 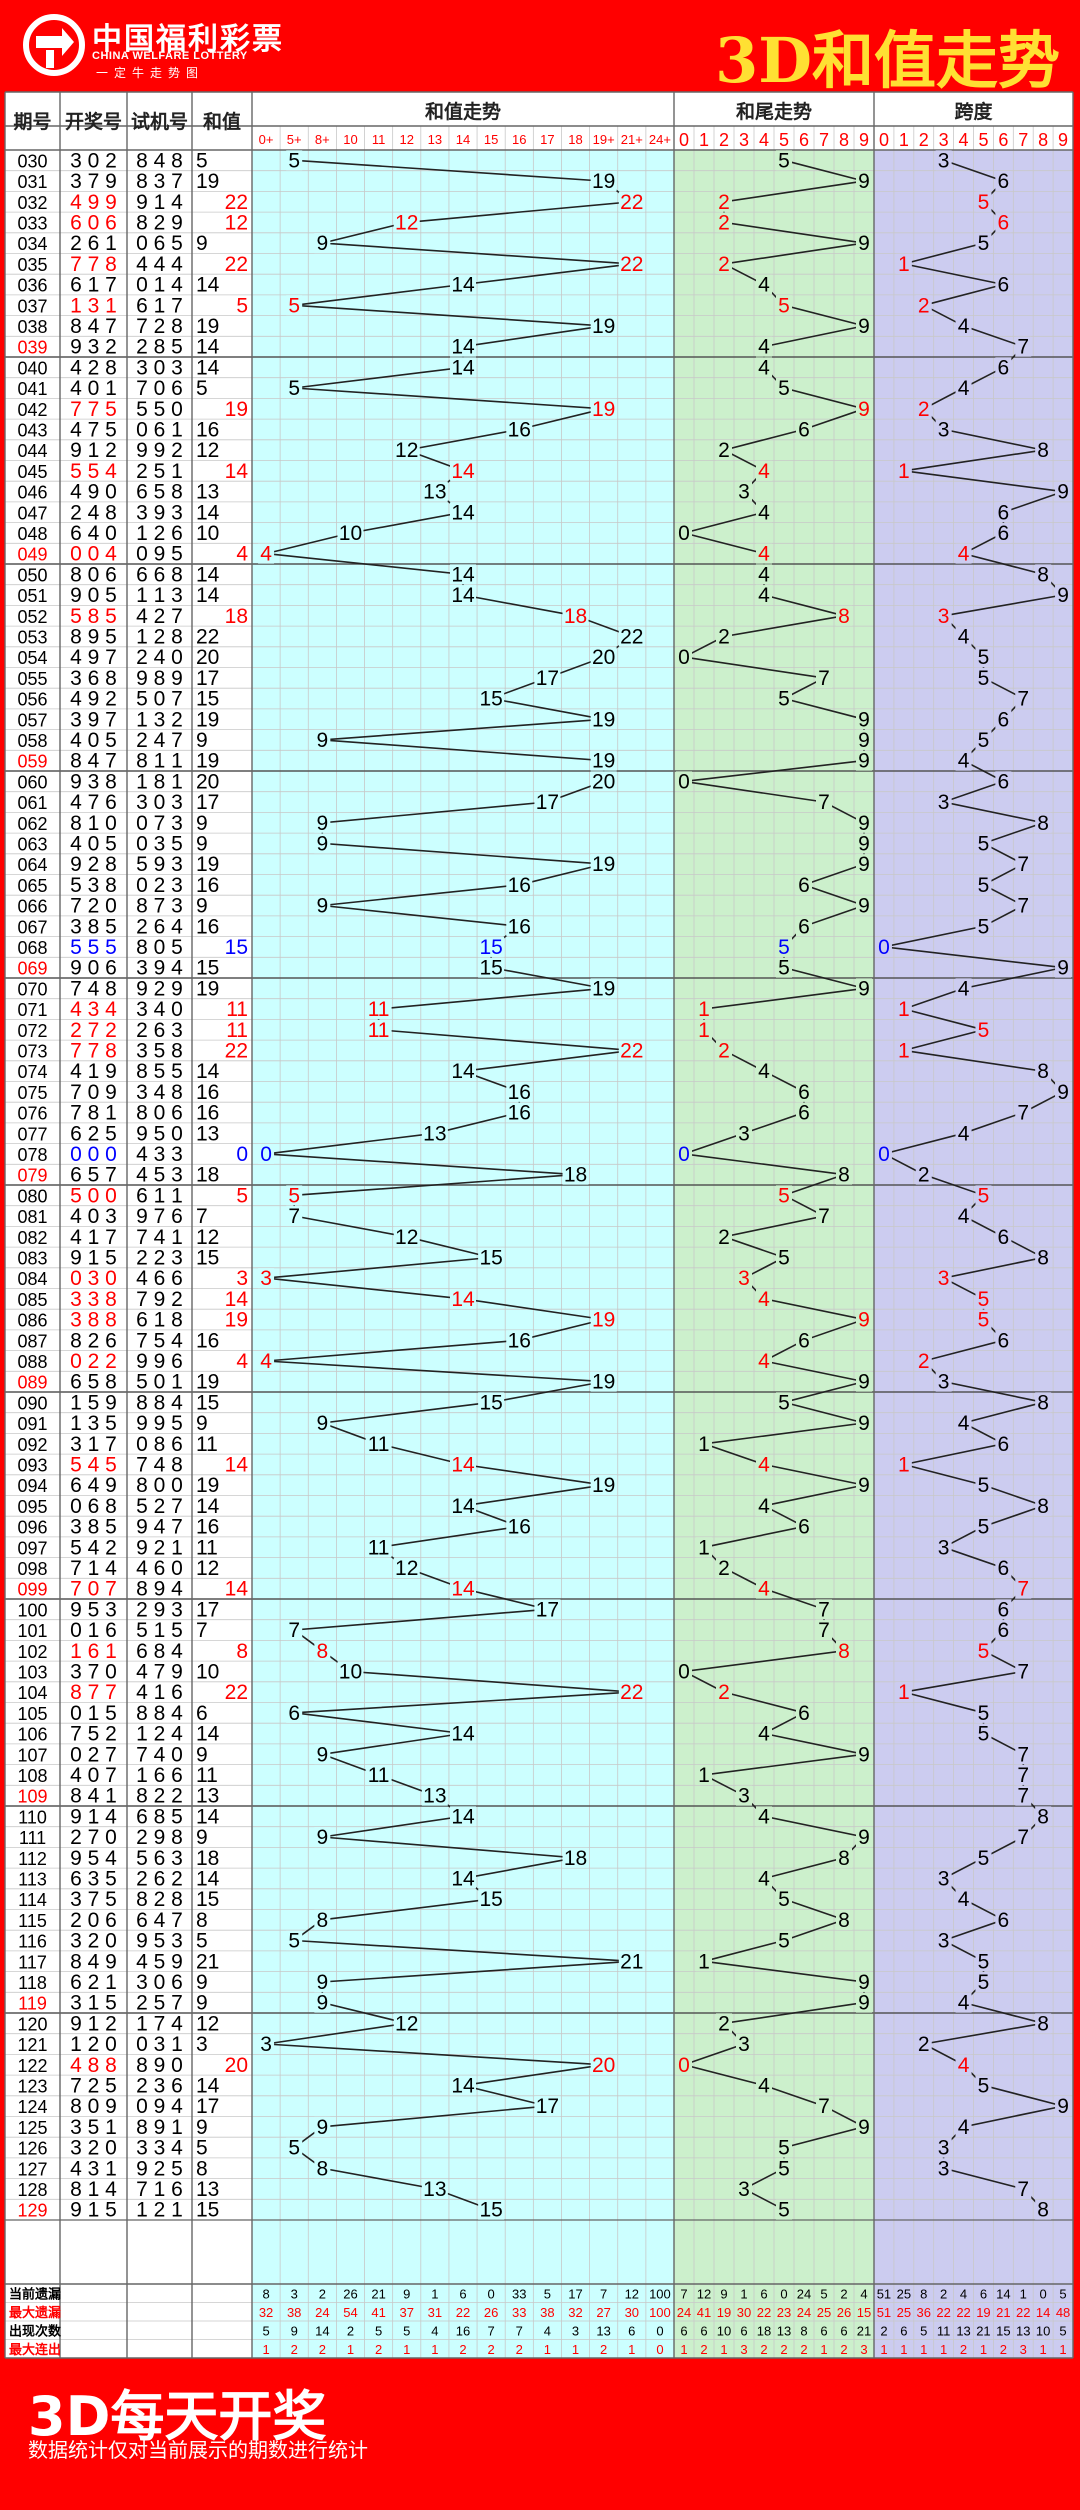 What do you see at coordinates (864, 843) in the screenshot?
I see `tail-marker: 9` at bounding box center [864, 843].